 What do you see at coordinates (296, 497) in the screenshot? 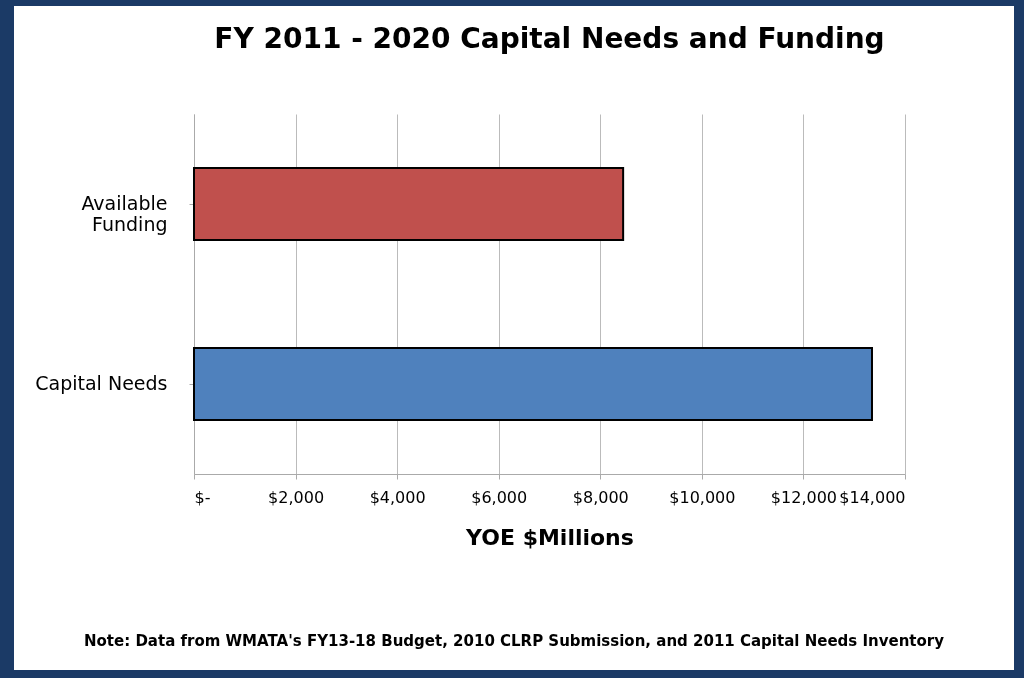
I see `x-tick-label: $2,000` at bounding box center [296, 497].